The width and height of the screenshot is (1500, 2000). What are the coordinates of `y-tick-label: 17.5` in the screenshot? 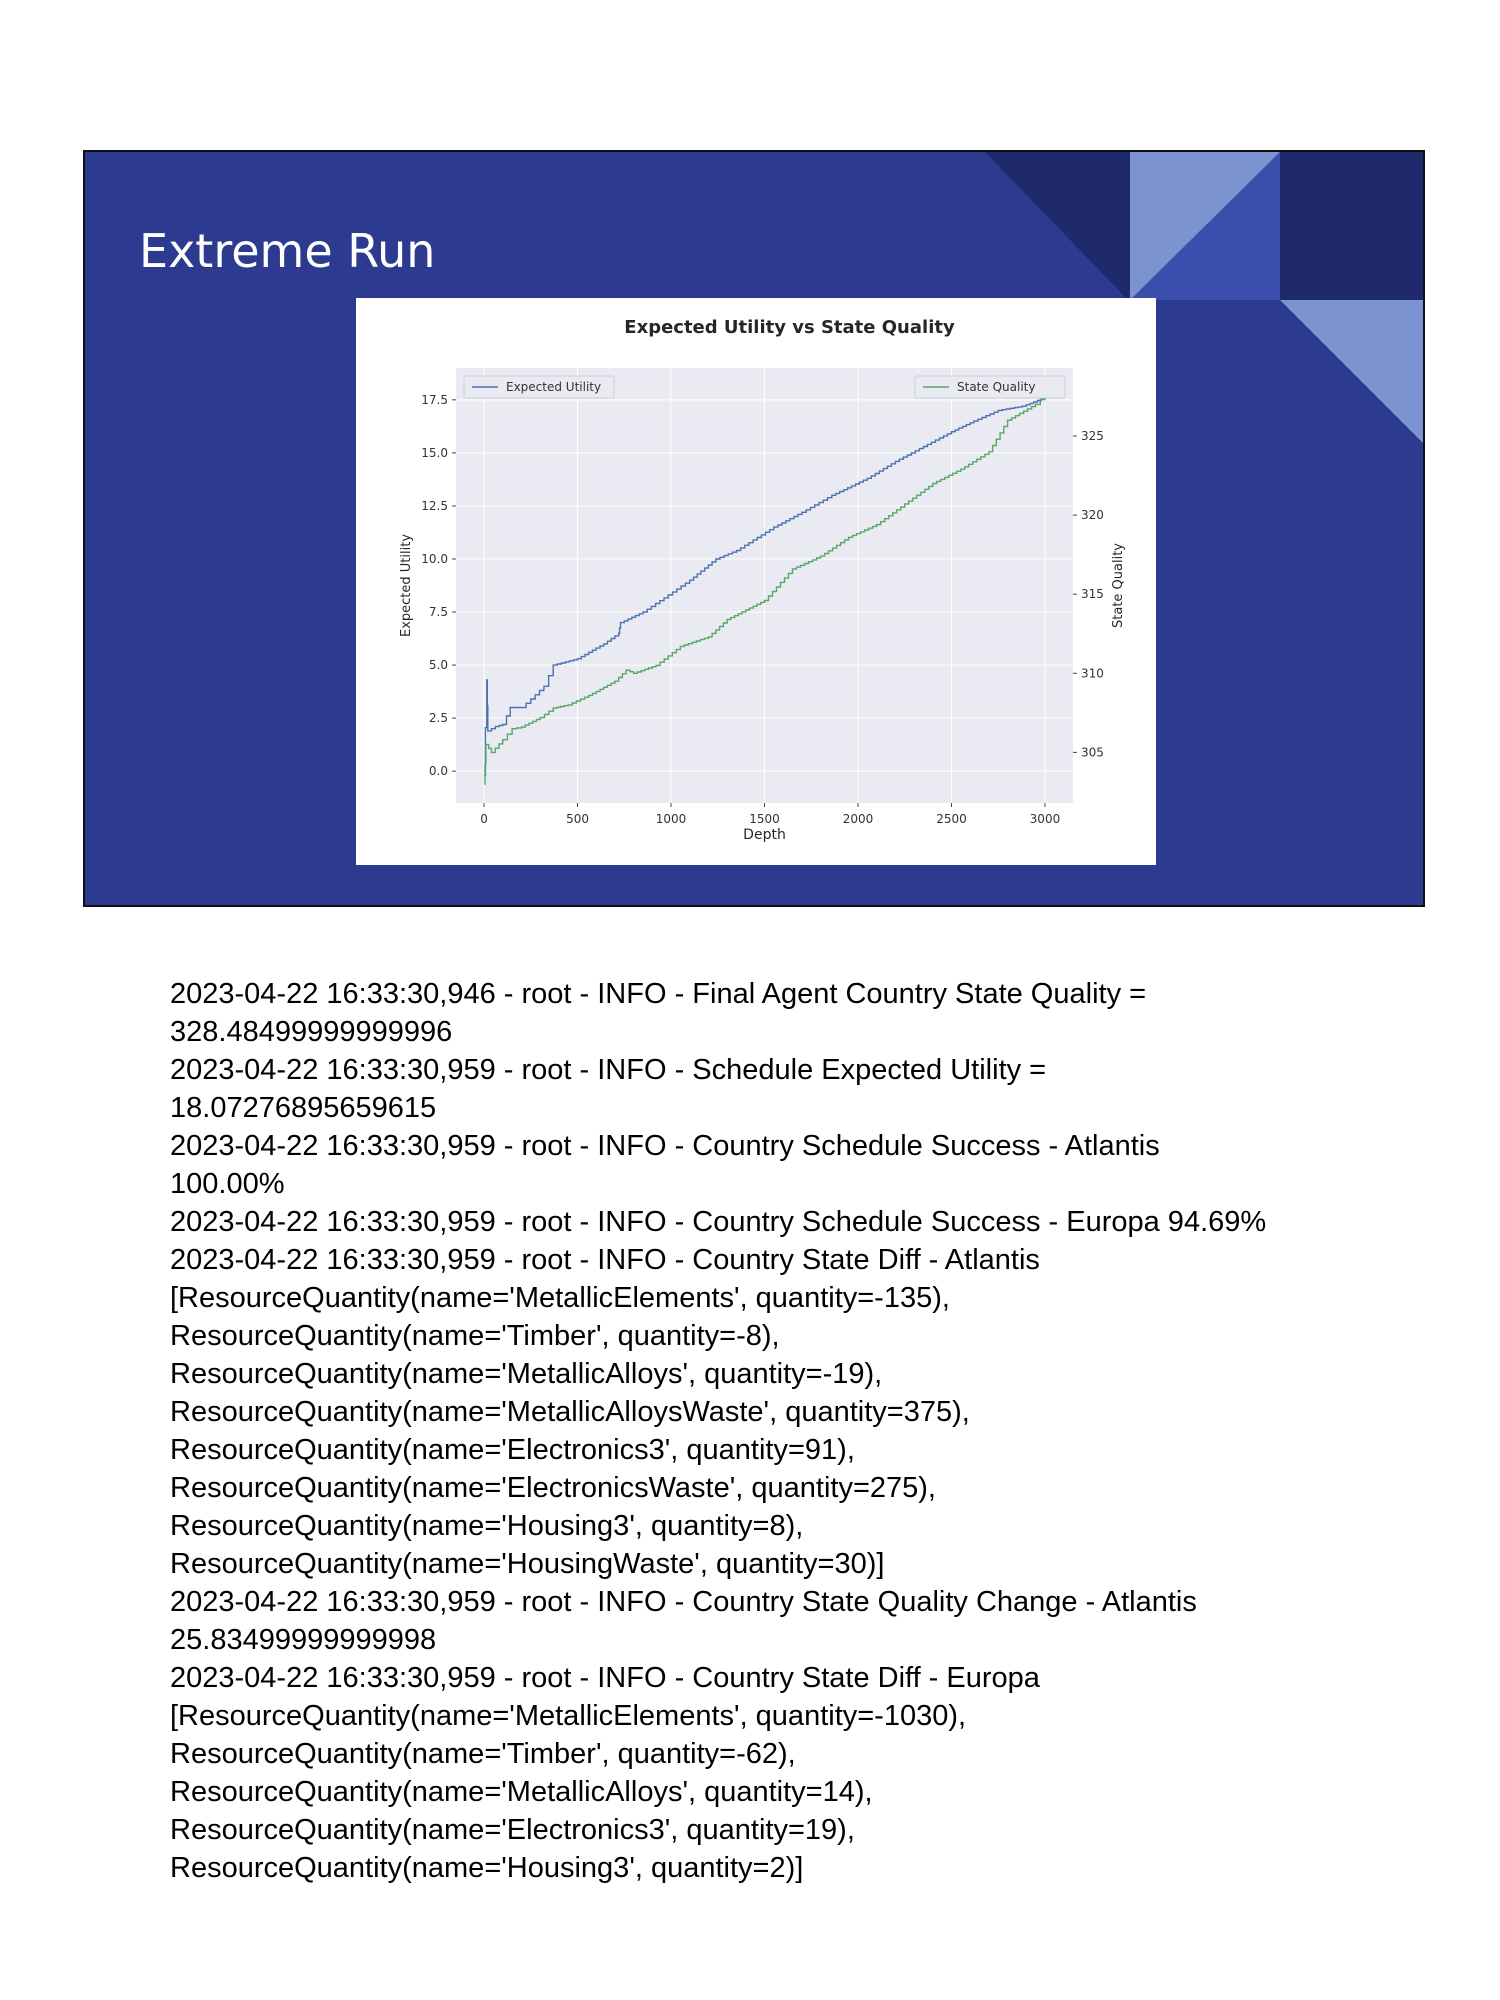 It's located at (434, 400).